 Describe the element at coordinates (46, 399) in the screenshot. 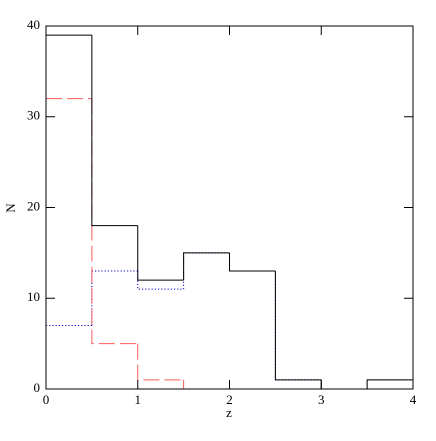

I see `x-tick-label: 0` at that location.